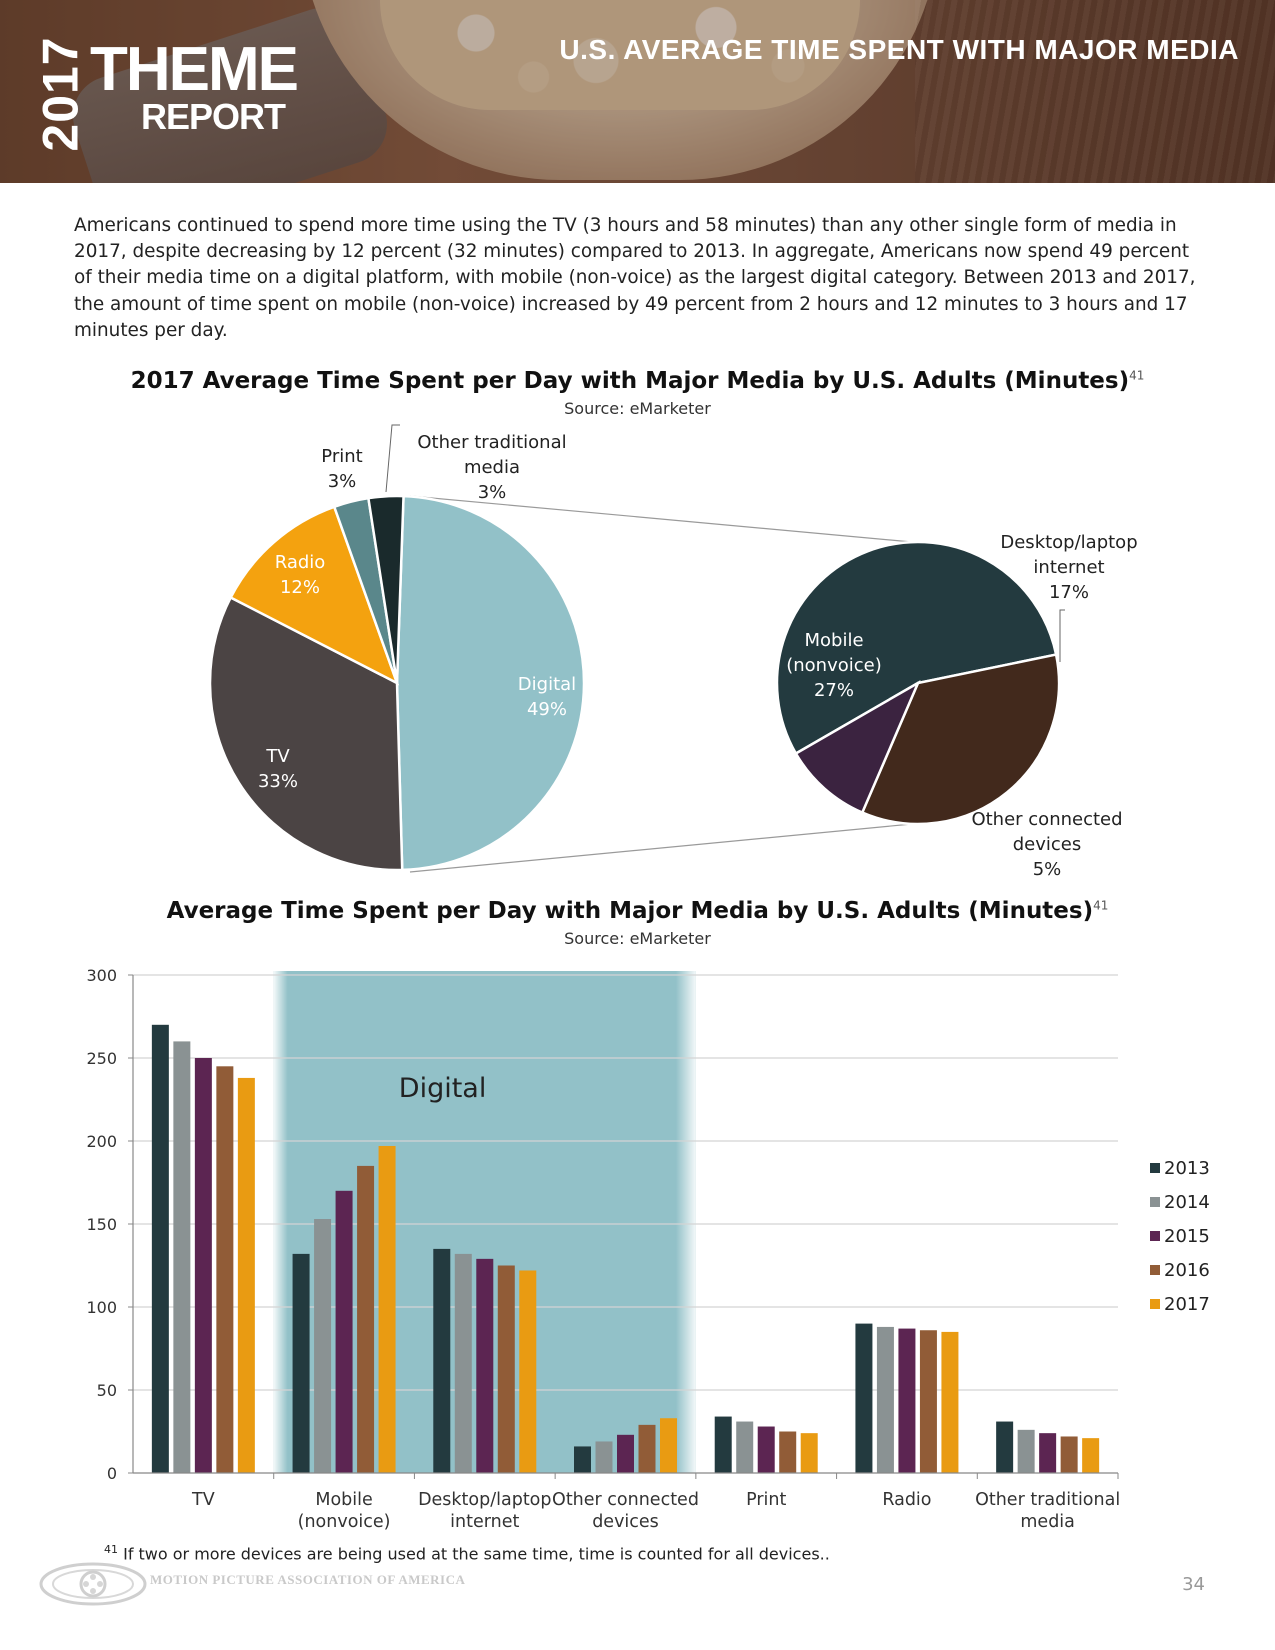 This screenshot has width=1275, height=1650. Describe the element at coordinates (101, 1307) in the screenshot. I see `y-tick-label: 100` at that location.